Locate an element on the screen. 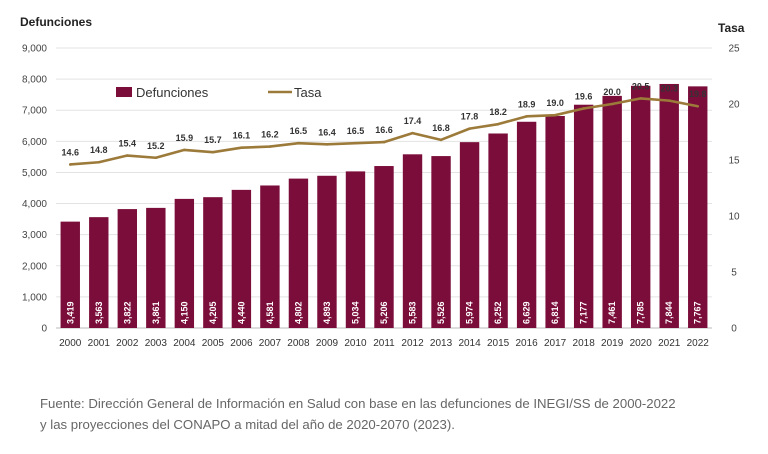 This screenshot has width=768, height=454. x-tick-label: 2002 is located at coordinates (127, 343).